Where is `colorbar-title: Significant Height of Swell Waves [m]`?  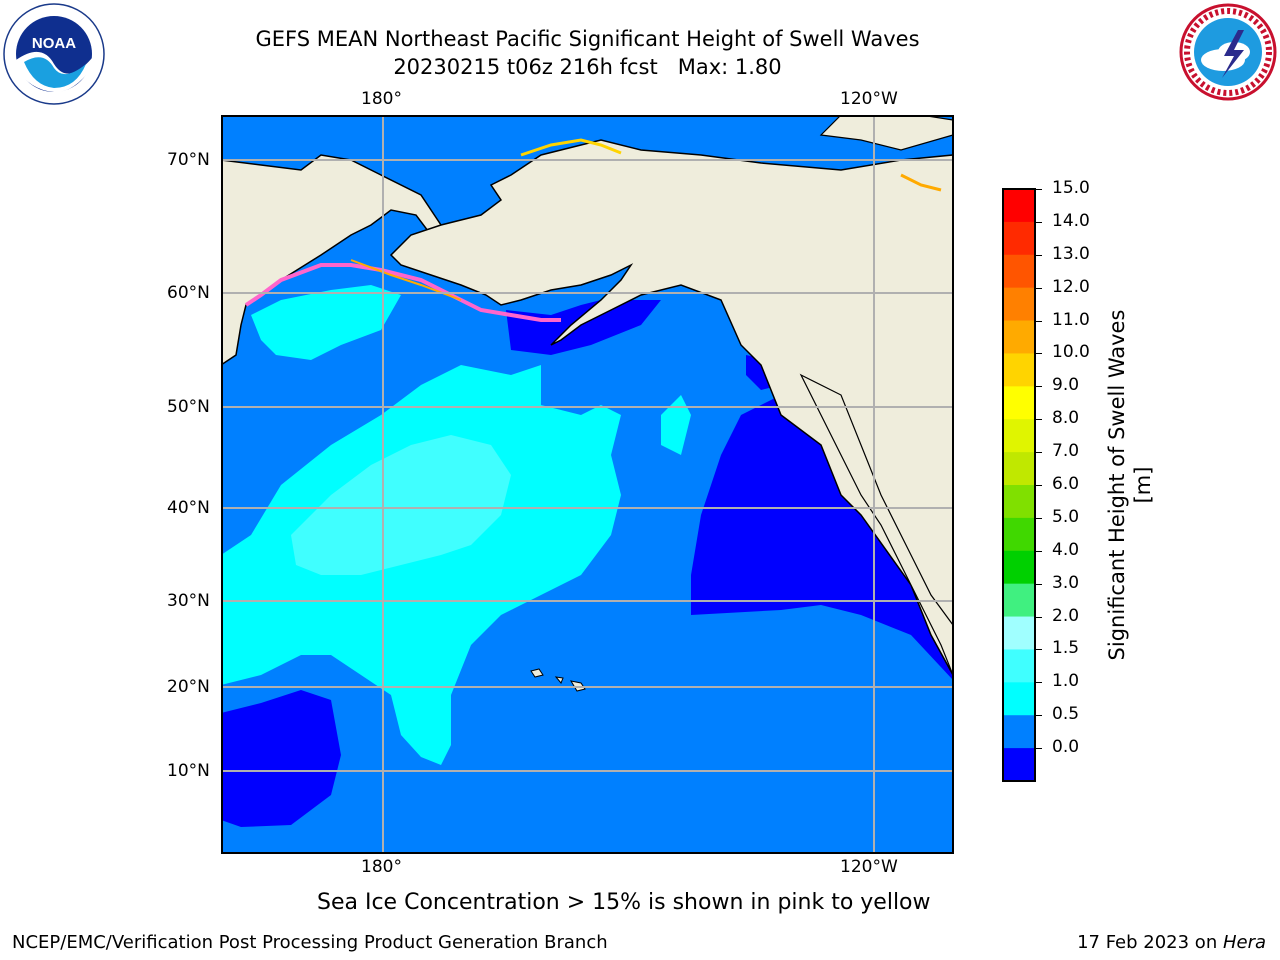
colorbar-title: Significant Height of Swell Waves [m] is located at coordinates (1130, 485).